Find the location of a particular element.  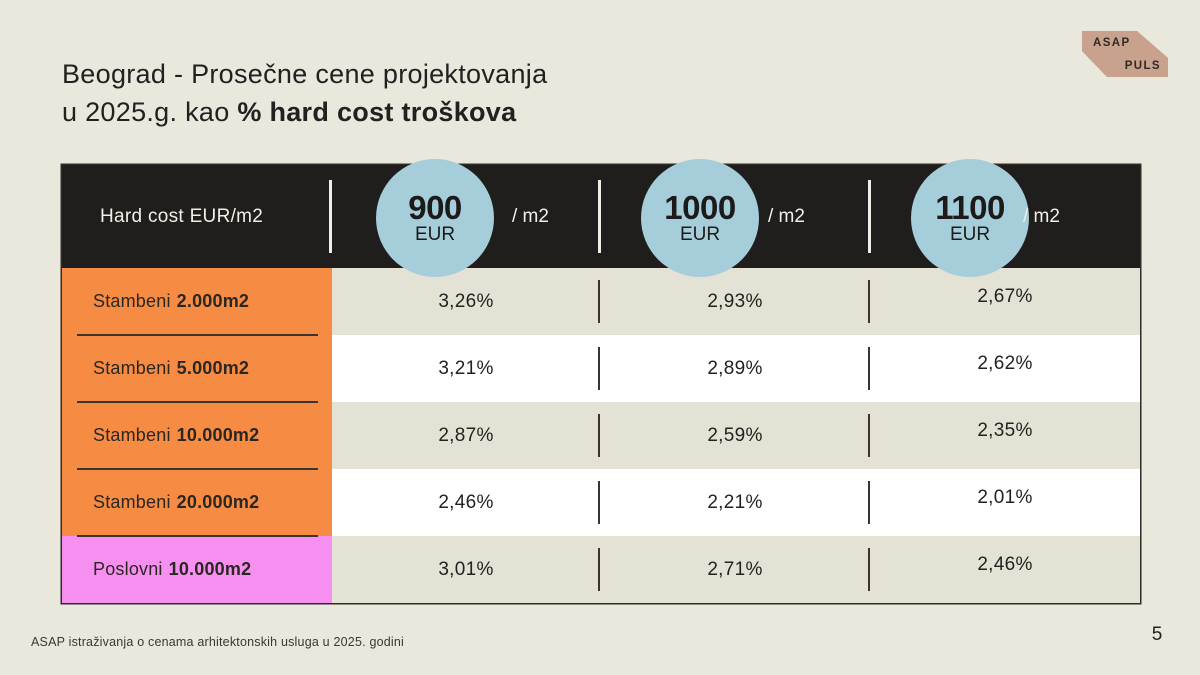

price-value: 1100 is located at coordinates (970, 207).